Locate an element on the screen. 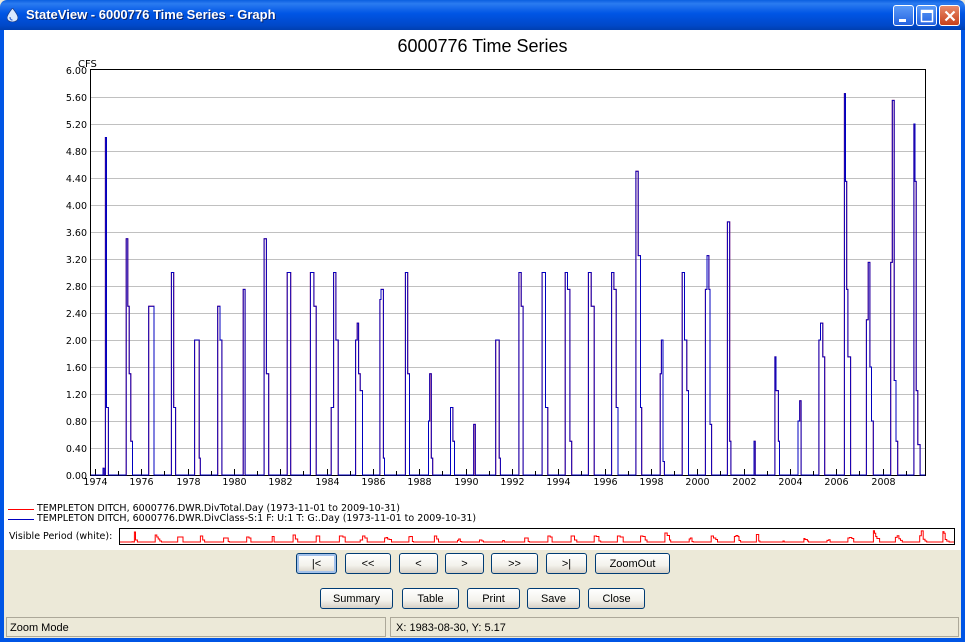  water-drop-icon is located at coordinates (12, 15).